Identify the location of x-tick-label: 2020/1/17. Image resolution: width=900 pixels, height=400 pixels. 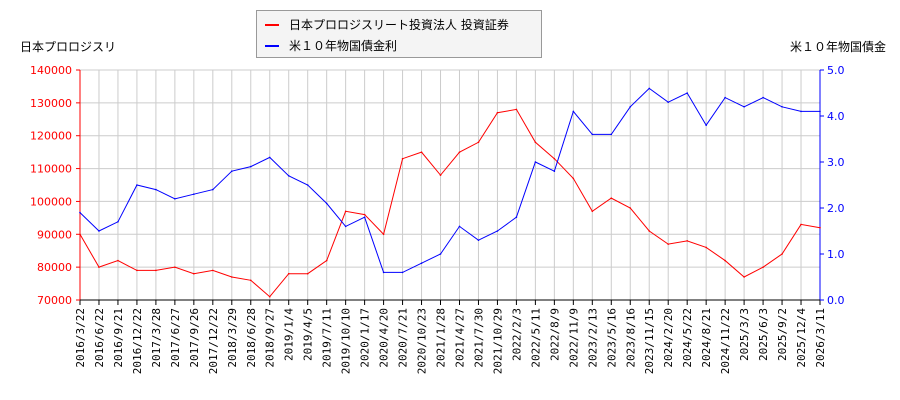
(365, 338).